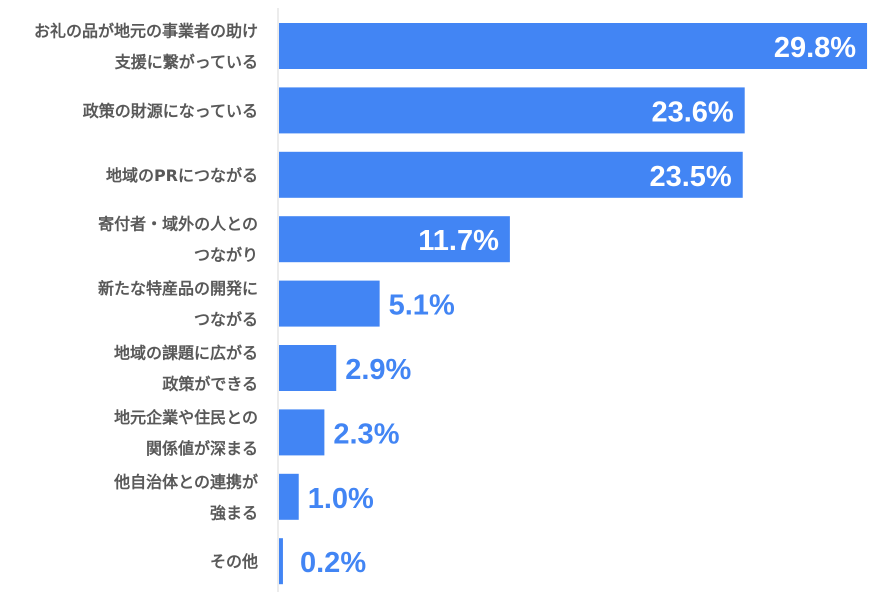 Image resolution: width=884 pixels, height=602 pixels. Describe the element at coordinates (226, 319) in the screenshot. I see `category-label: つながる` at that location.